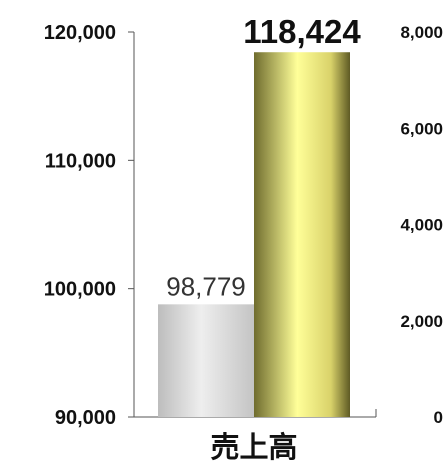 The image size is (447, 472). What do you see at coordinates (206, 360) in the screenshot?
I see `bar` at bounding box center [206, 360].